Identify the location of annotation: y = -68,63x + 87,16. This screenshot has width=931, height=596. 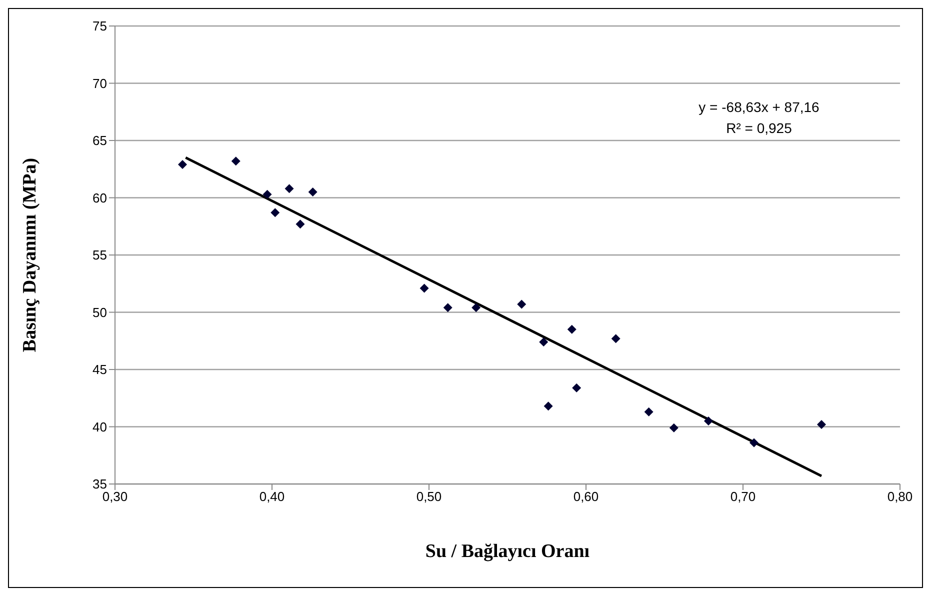
(759, 107).